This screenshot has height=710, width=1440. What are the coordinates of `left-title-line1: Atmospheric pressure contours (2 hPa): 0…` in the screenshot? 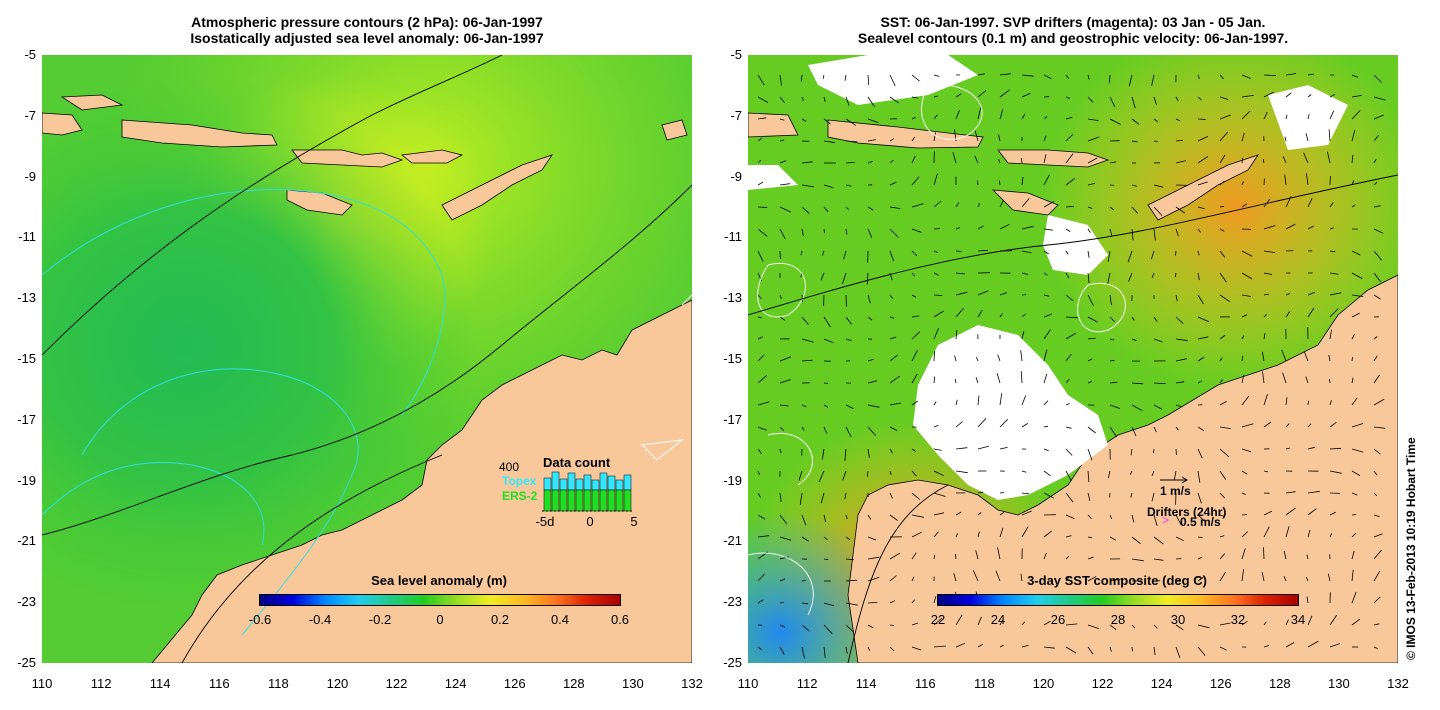 It's located at (367, 22).